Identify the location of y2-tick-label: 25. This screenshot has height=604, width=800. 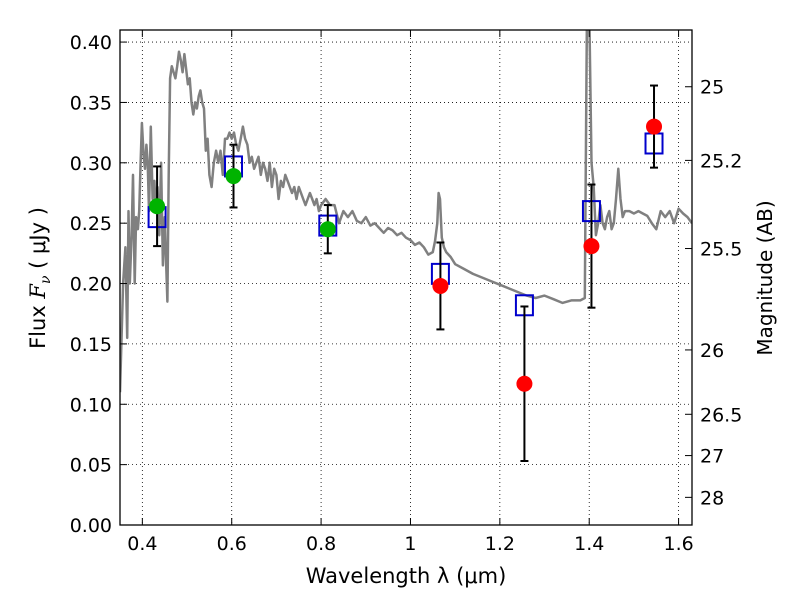
(712, 88).